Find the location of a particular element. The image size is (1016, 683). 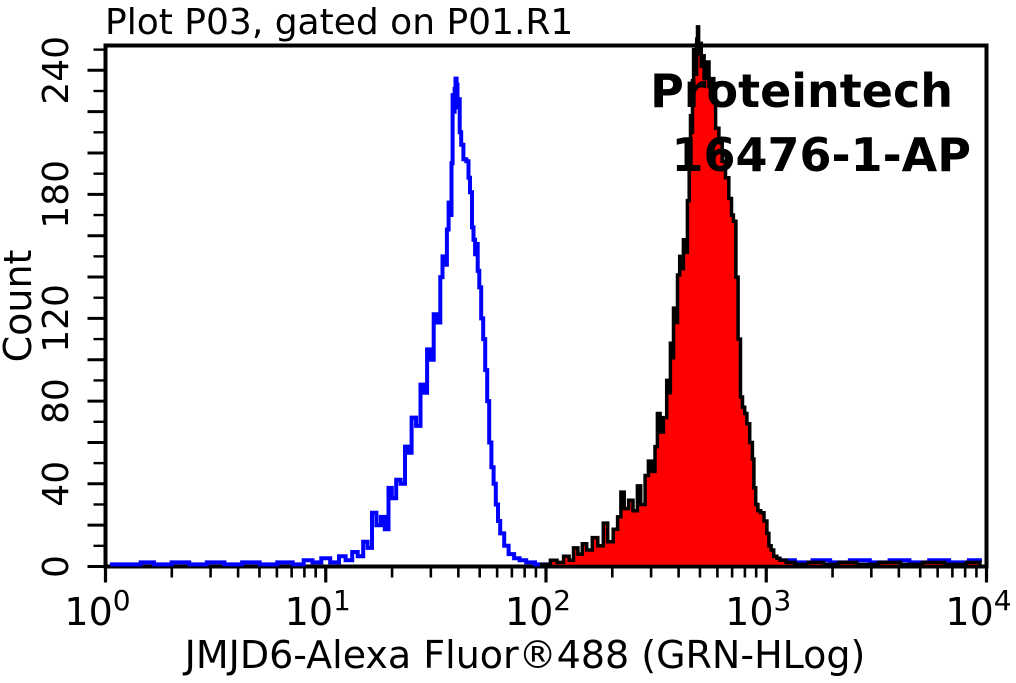

x-tick-label: 104 is located at coordinates (978, 609).